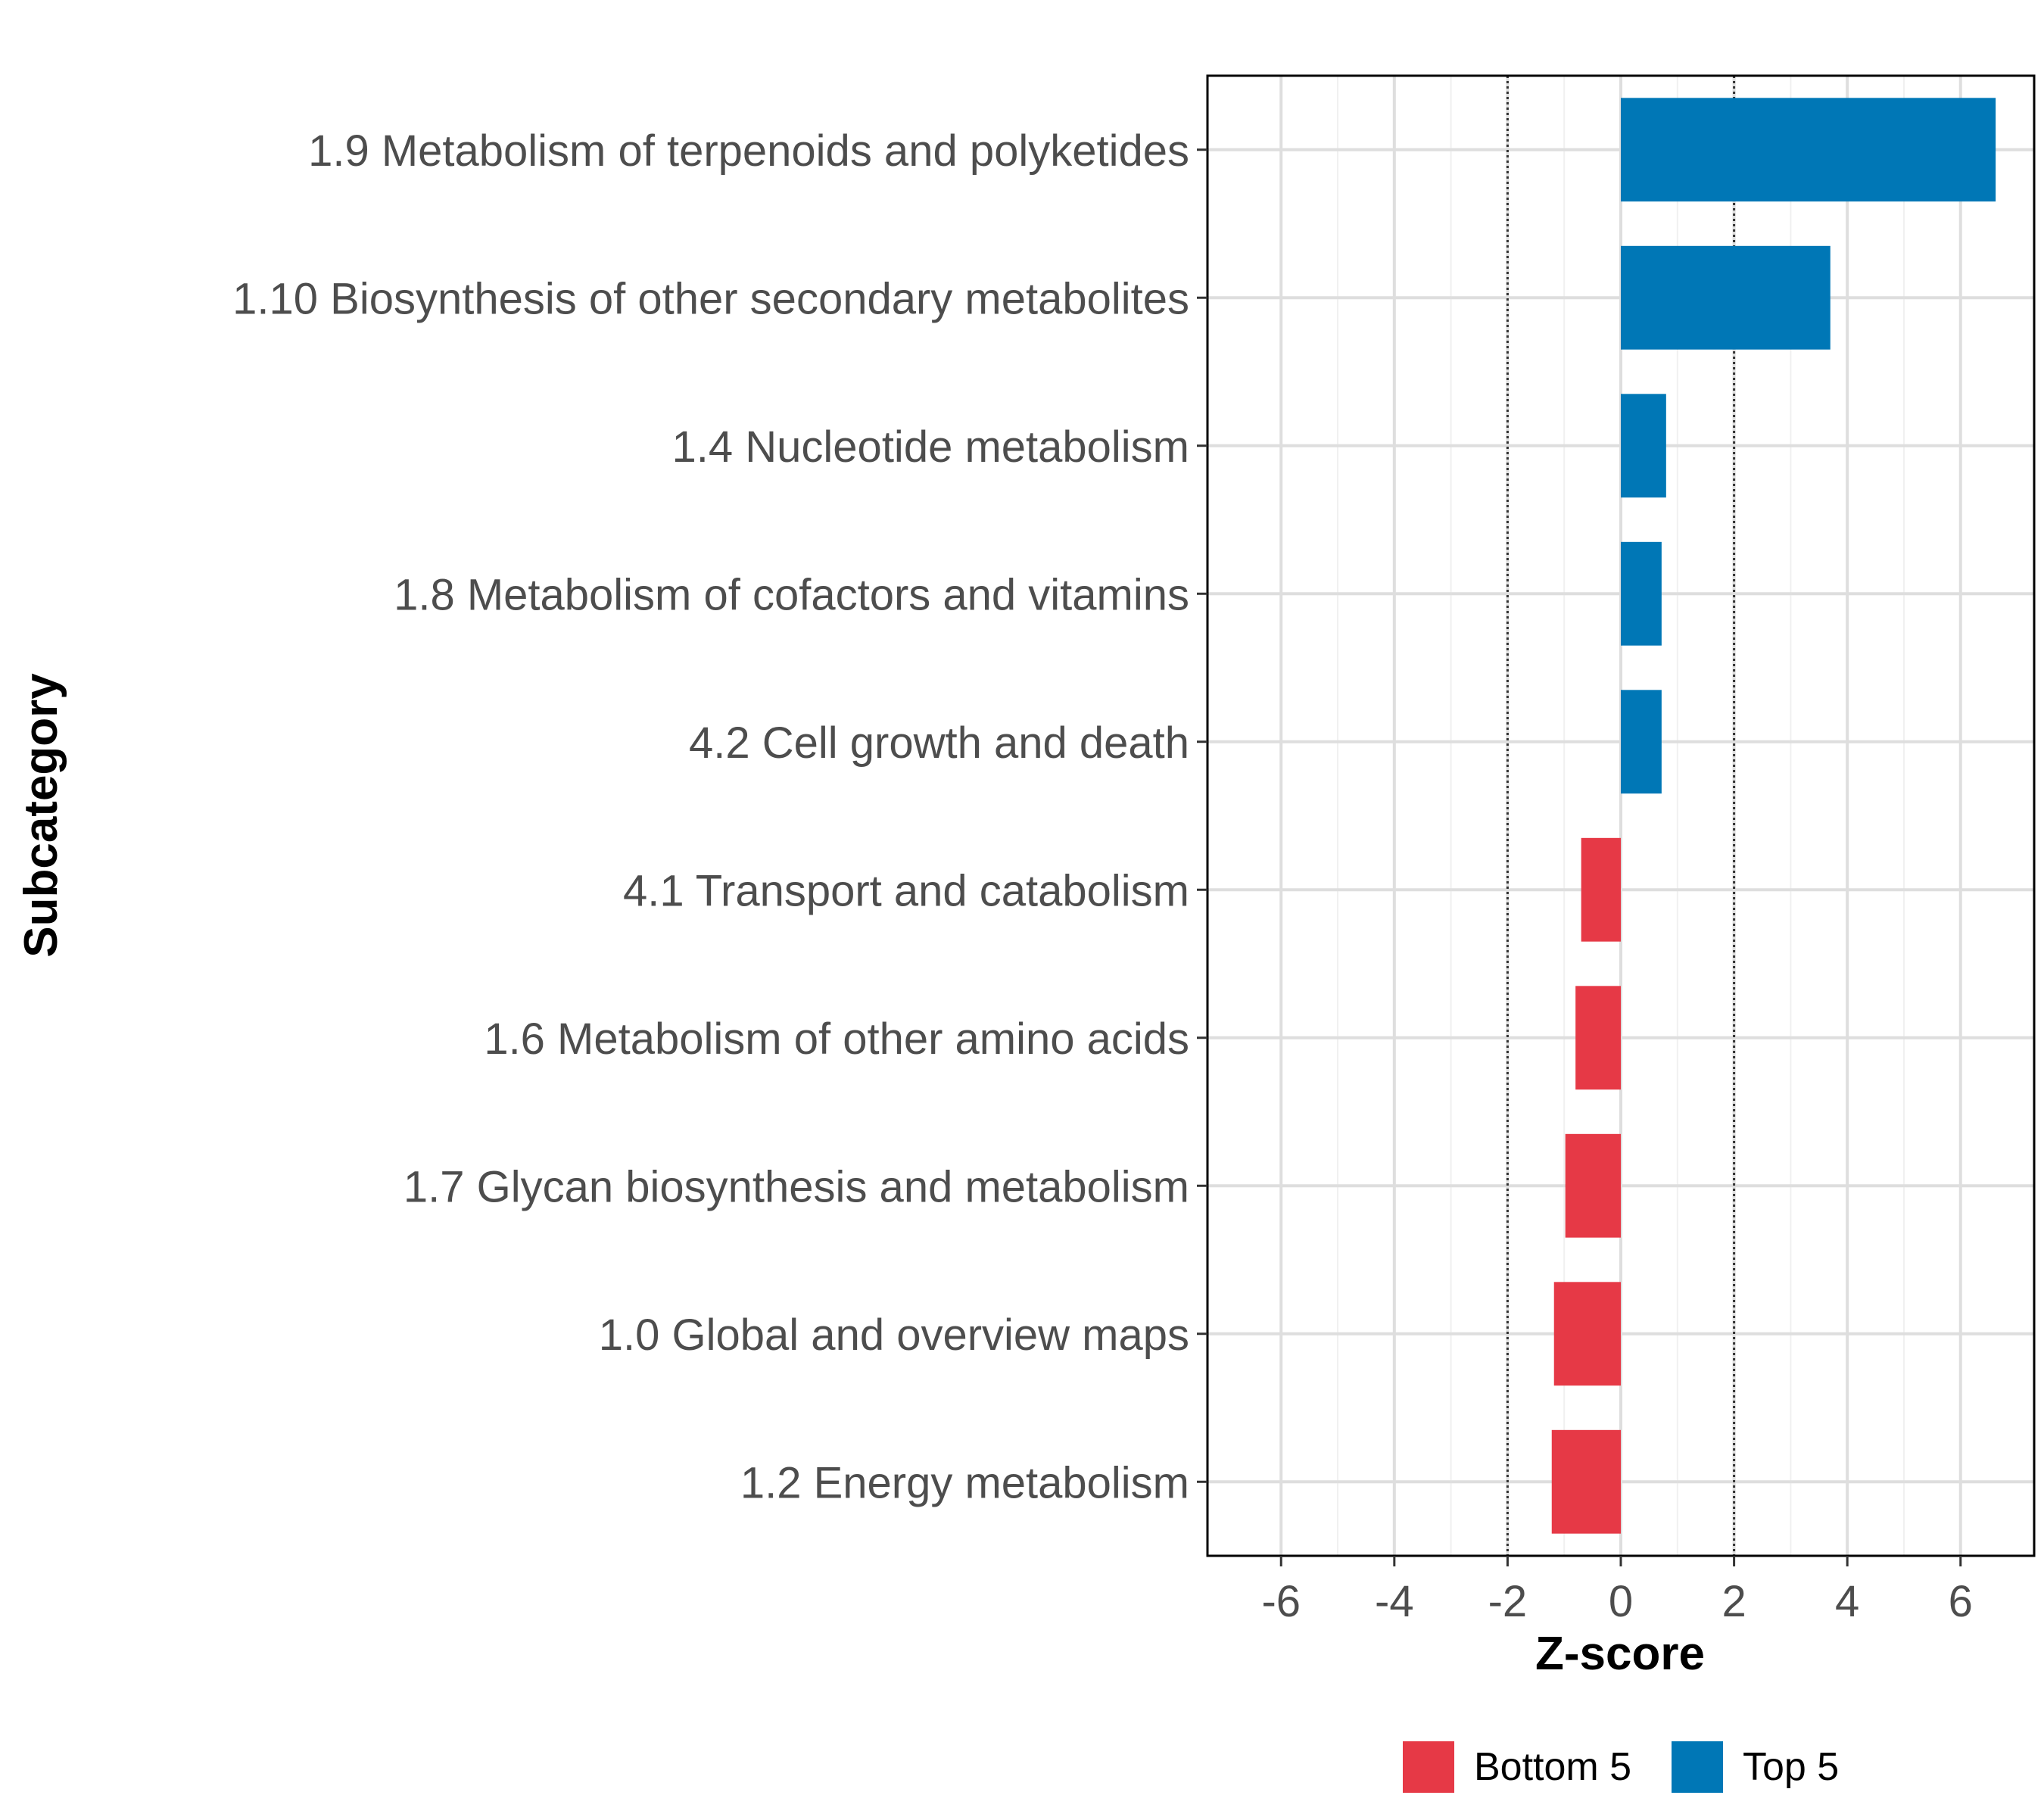 Image resolution: width=2044 pixels, height=1817 pixels. Describe the element at coordinates (41, 815) in the screenshot. I see `y-axis-title: Subcategory` at that location.